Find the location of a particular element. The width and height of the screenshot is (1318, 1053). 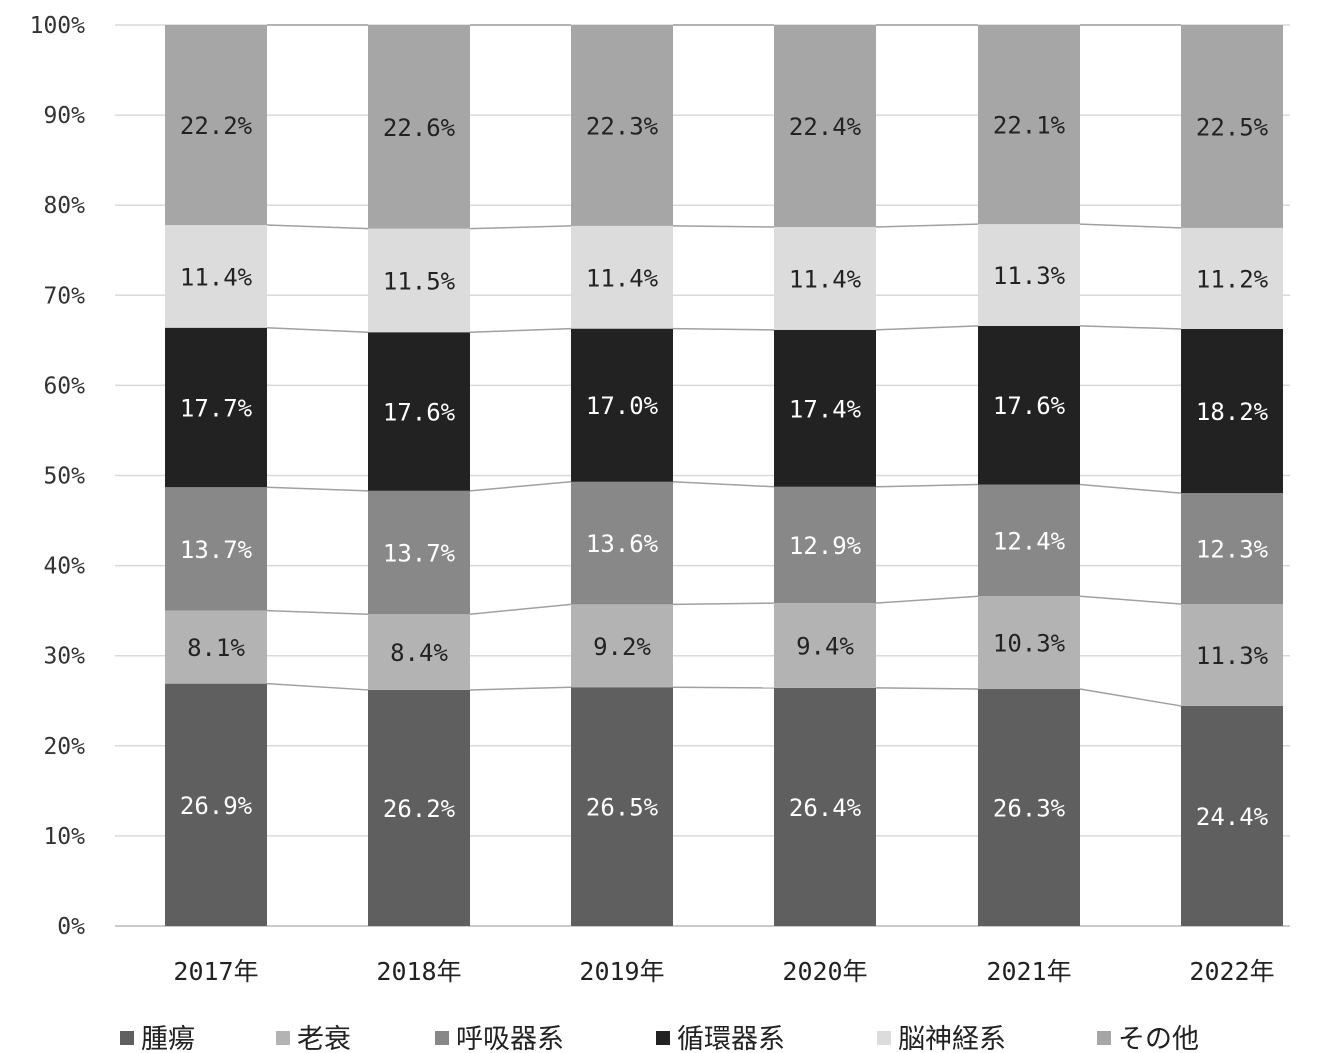

data-label: 22.1% is located at coordinates (1029, 126).